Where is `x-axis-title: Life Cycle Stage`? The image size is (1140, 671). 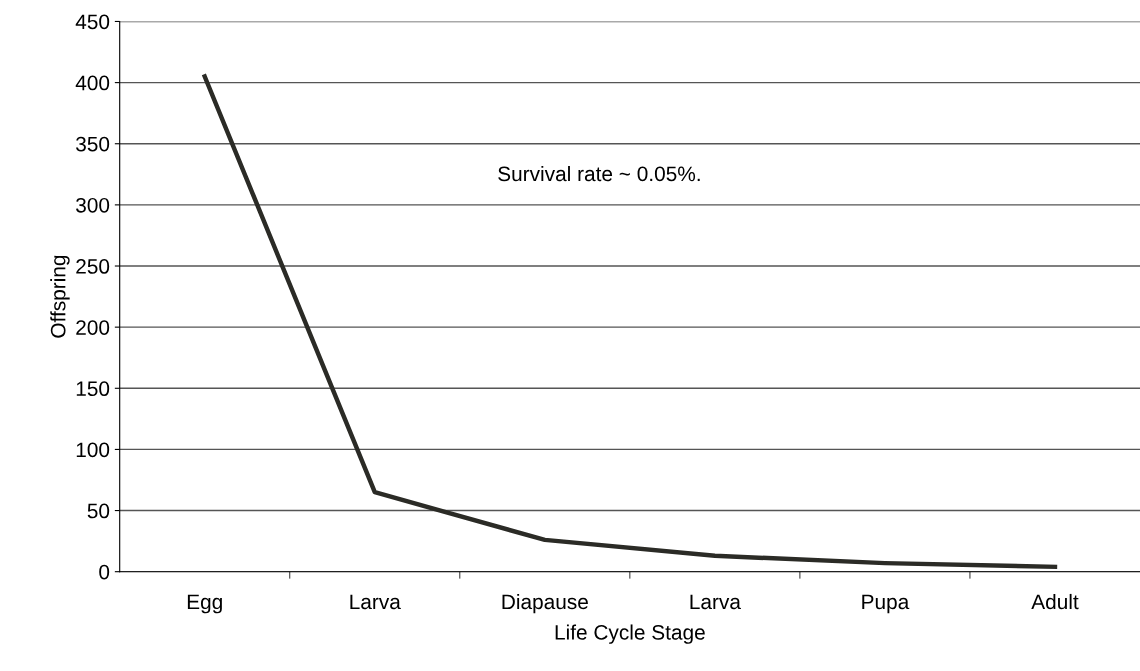
x-axis-title: Life Cycle Stage is located at coordinates (630, 634).